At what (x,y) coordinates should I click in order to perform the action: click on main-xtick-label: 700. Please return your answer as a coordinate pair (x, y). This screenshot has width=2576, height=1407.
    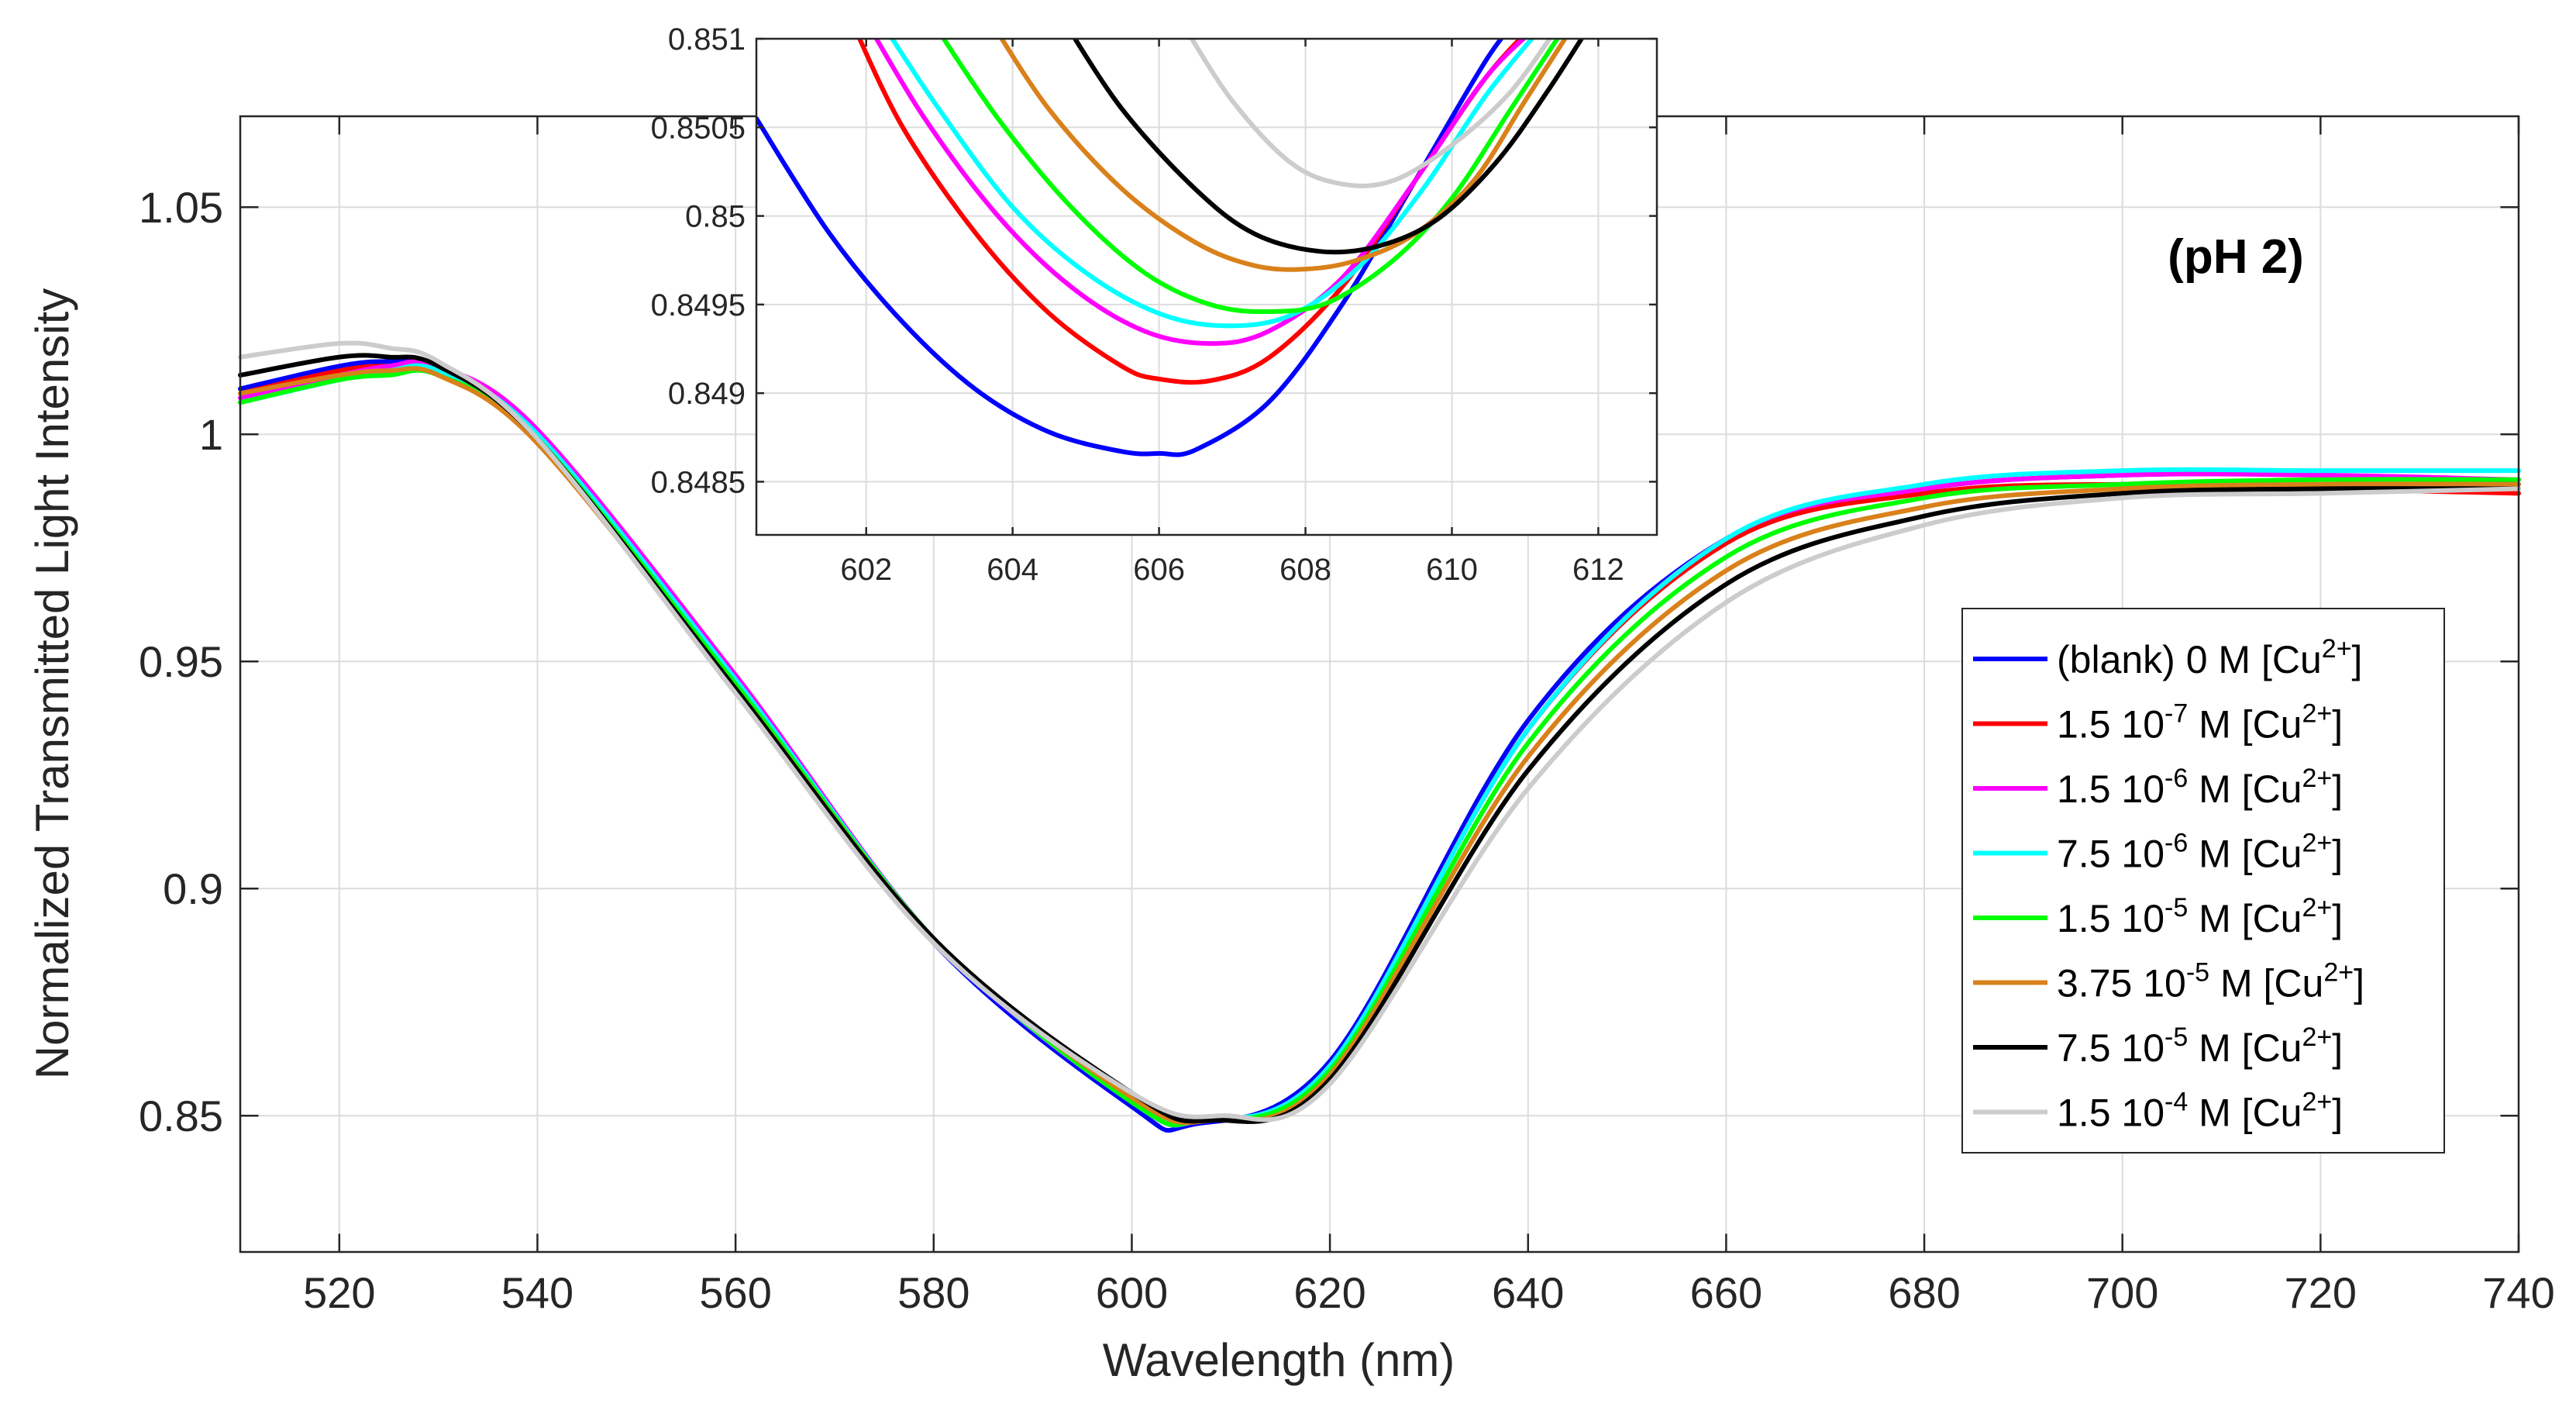
    Looking at the image, I should click on (2122, 1292).